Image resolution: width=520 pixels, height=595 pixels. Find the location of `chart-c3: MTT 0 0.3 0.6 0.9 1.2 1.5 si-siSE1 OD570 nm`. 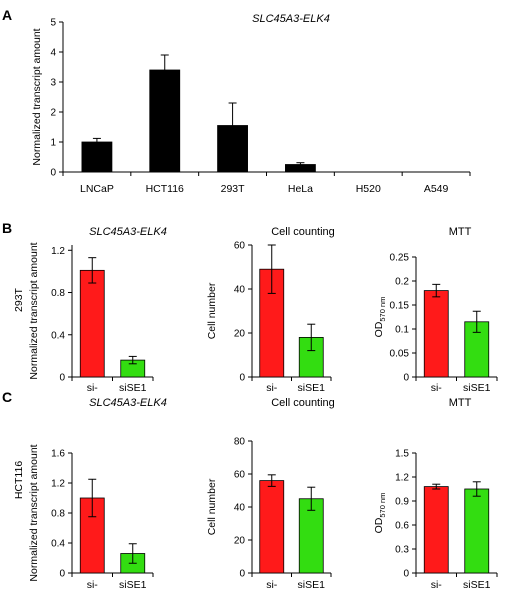

chart-c3: MTT 0 0.3 0.6 0.9 1.2 1.5 si-siSE1 OD570 nm is located at coordinates (435, 494).